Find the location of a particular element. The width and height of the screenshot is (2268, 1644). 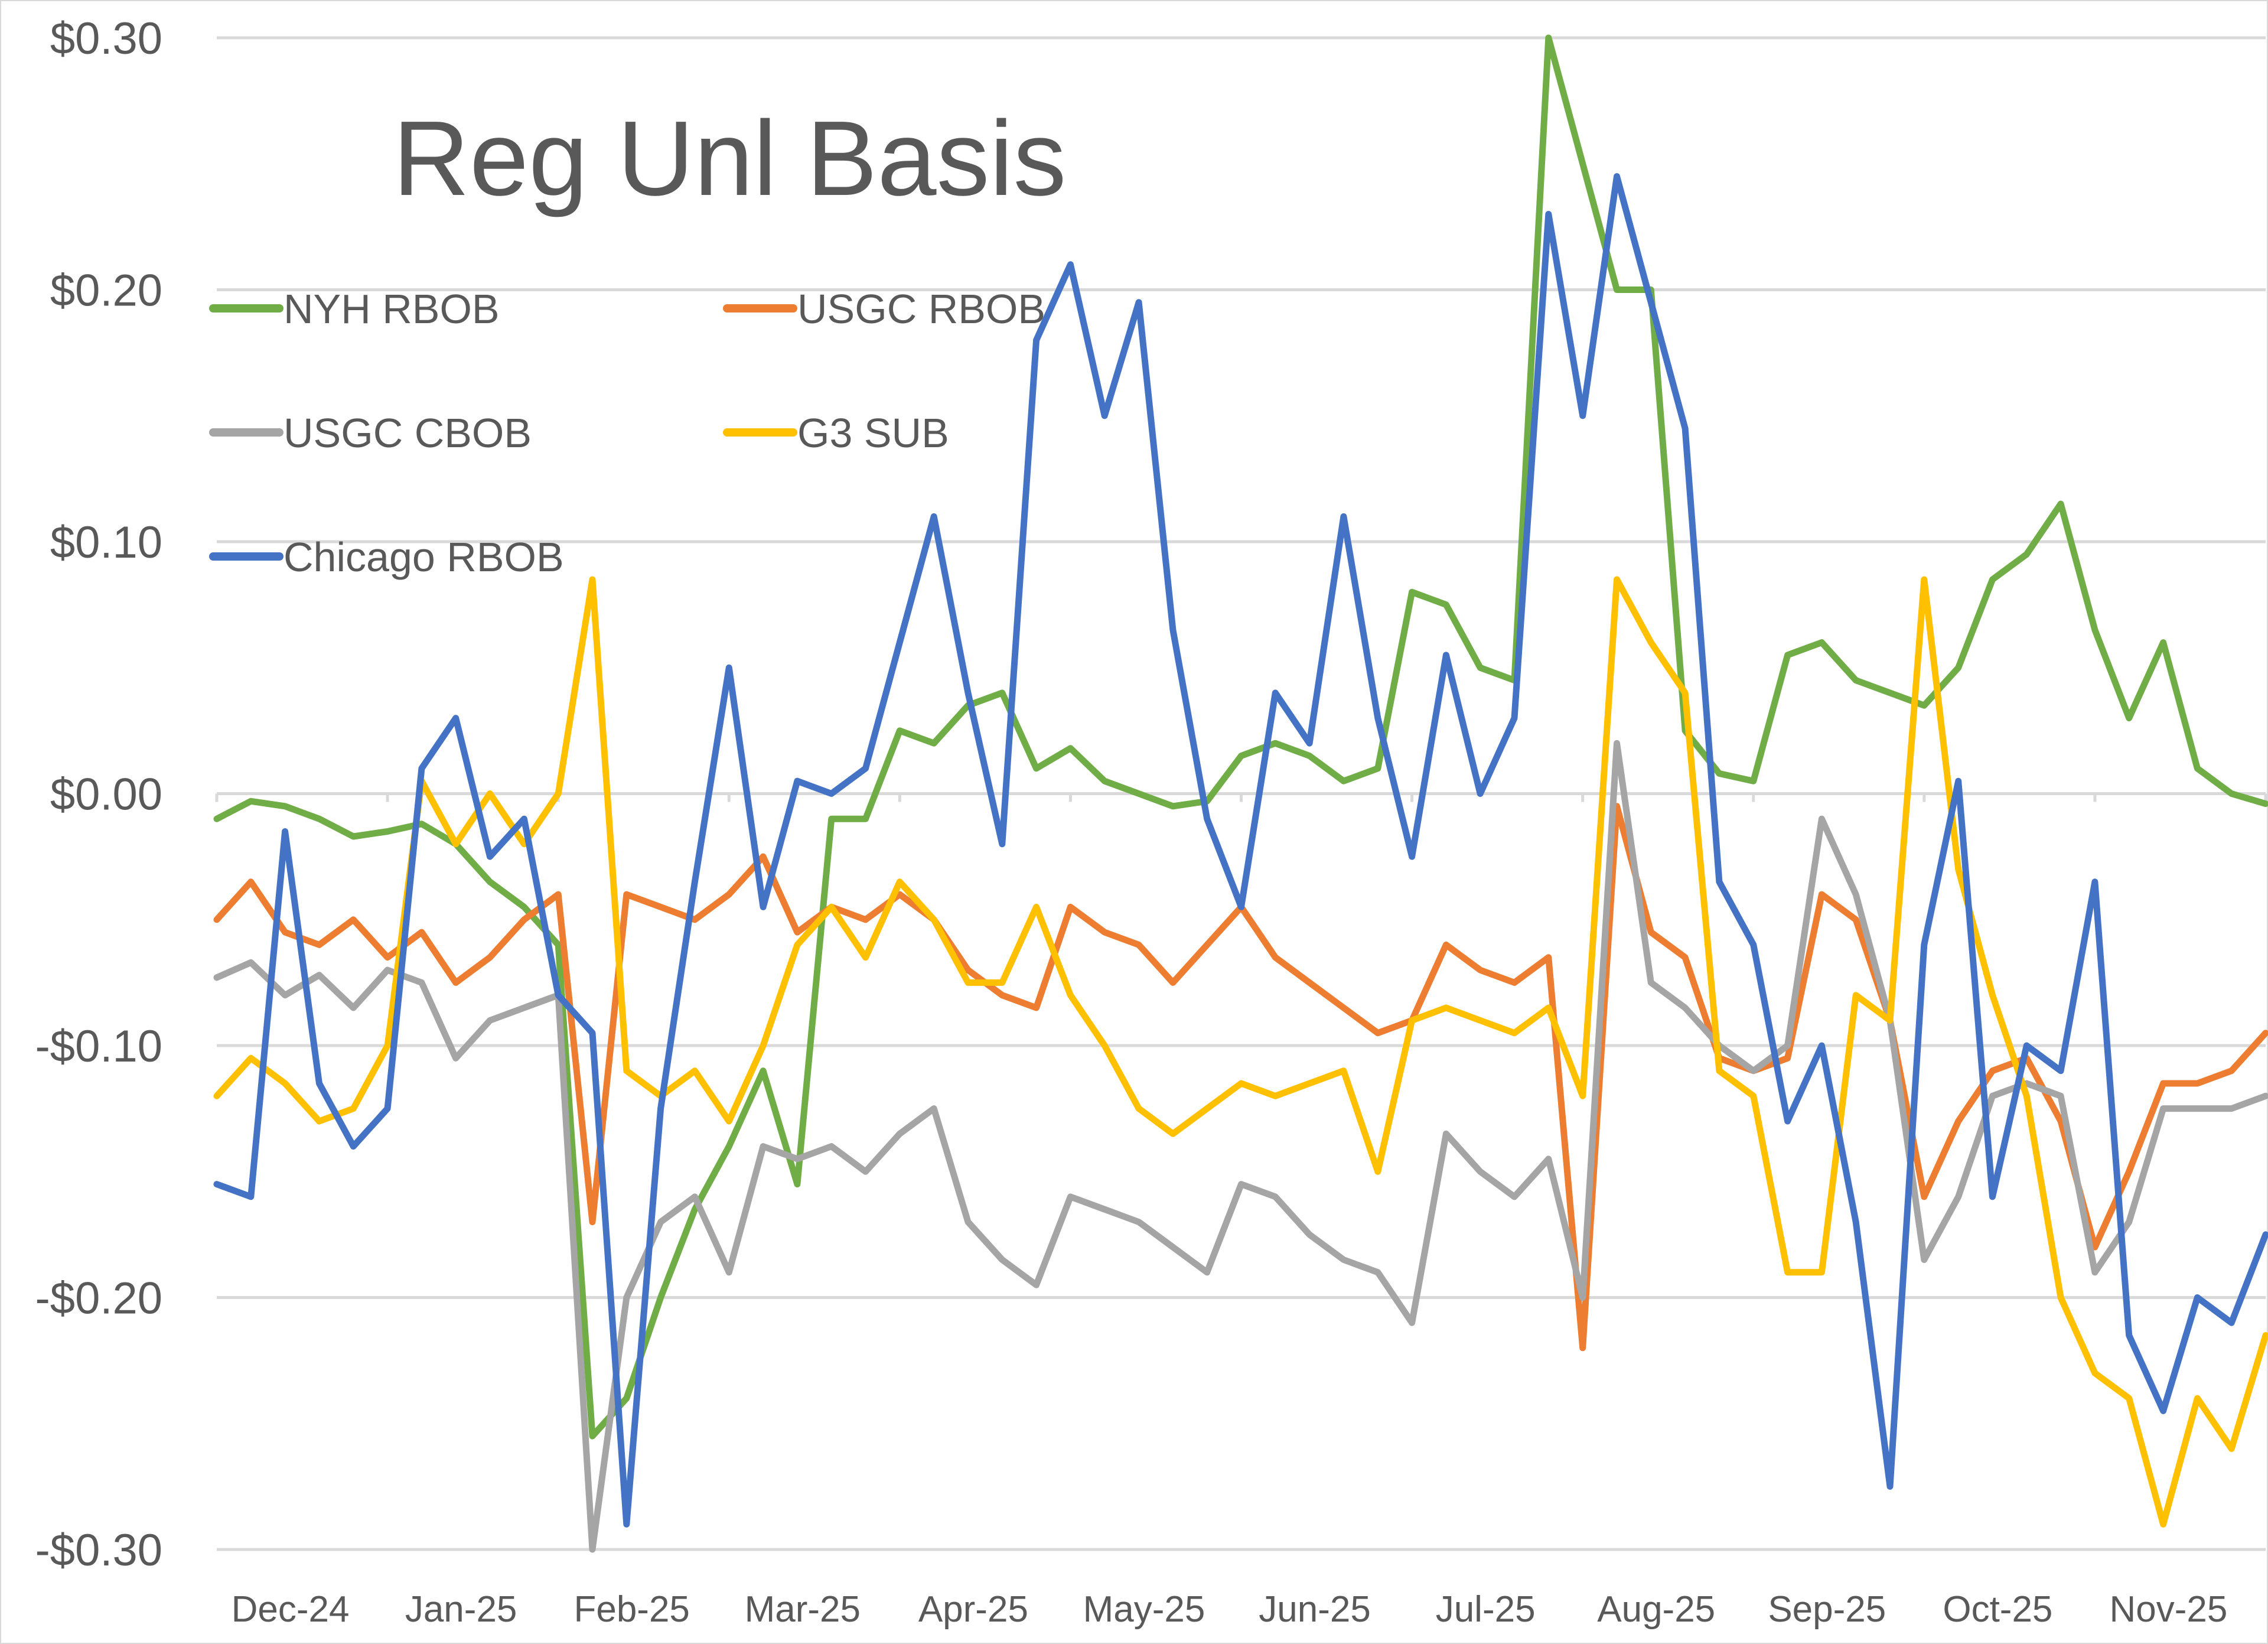

legend-label: USGC CBOB is located at coordinates (408, 433).